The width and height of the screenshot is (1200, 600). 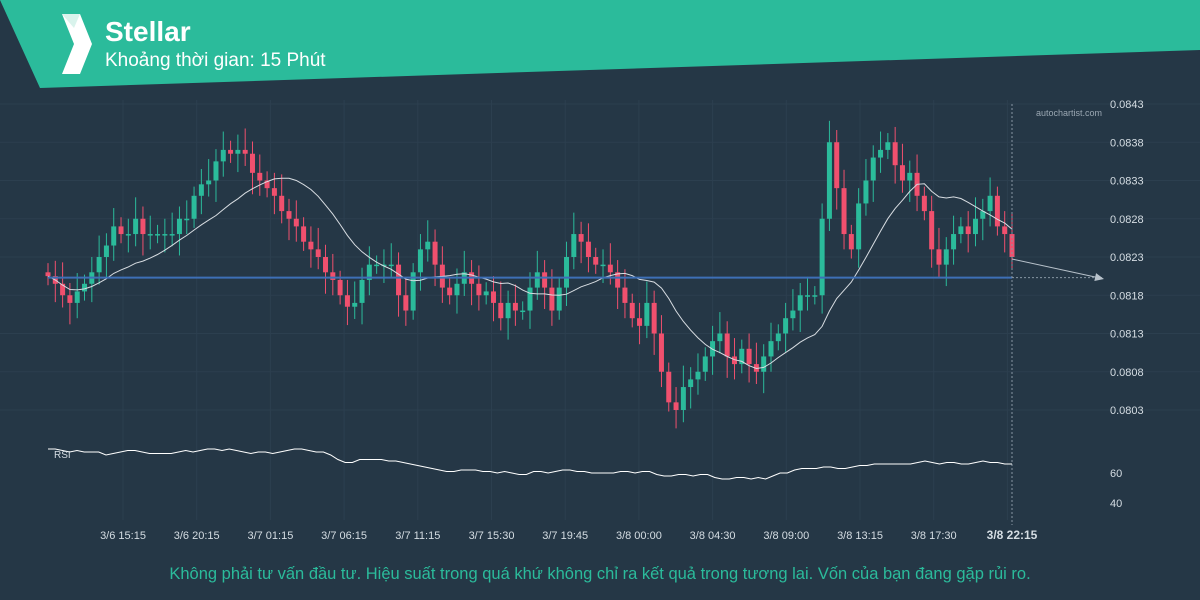 I want to click on y-tick-label: 0.0828, so click(x=1127, y=220).